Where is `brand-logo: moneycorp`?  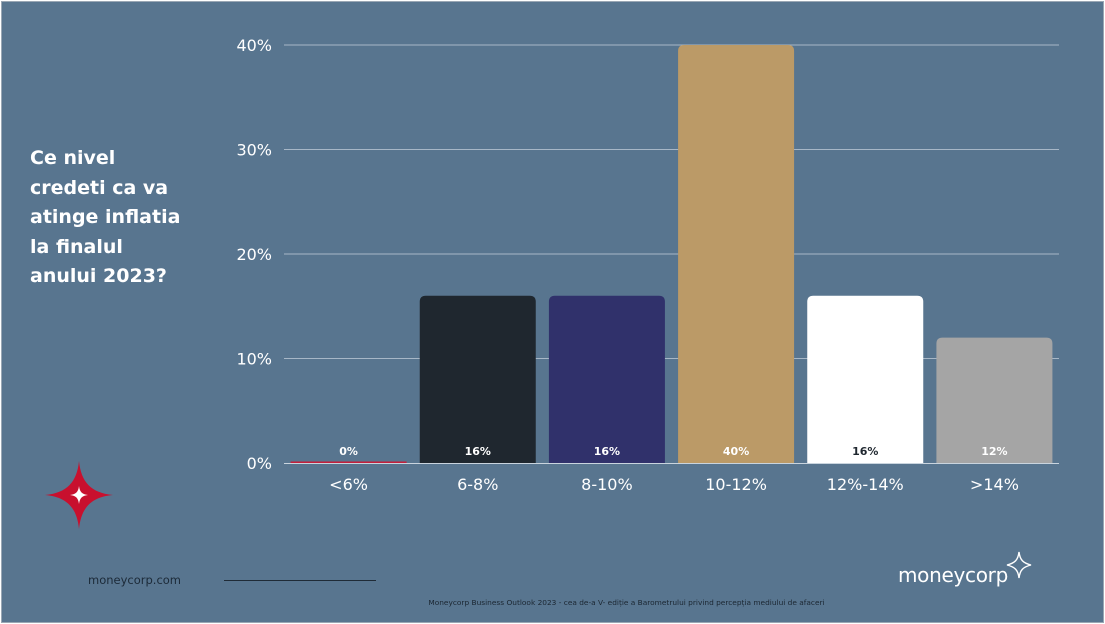 brand-logo: moneycorp is located at coordinates (953, 575).